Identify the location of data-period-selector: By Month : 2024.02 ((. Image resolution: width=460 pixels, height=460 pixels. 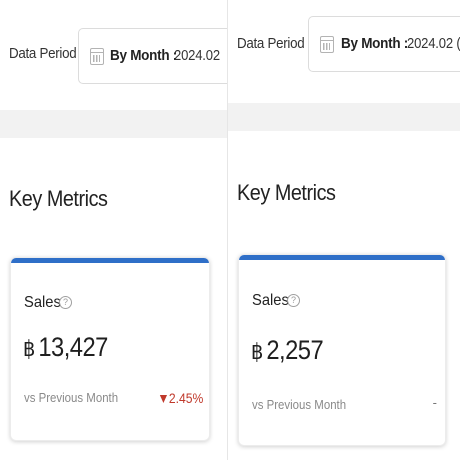
(384, 44).